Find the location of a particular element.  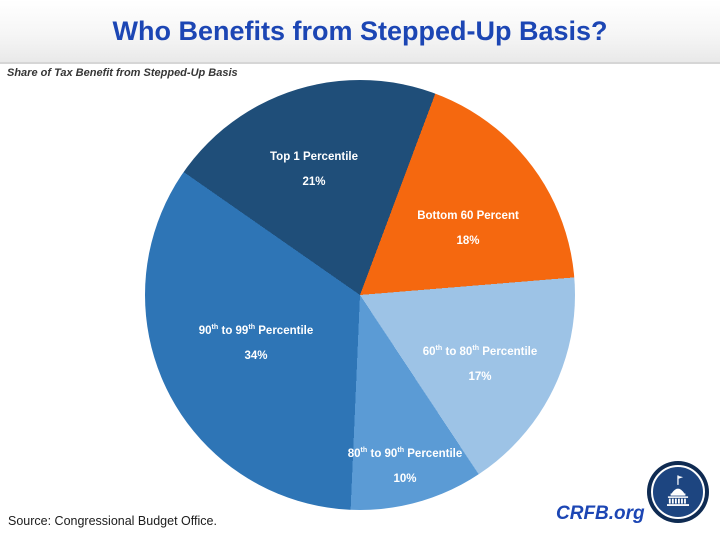

crfb-wordmark: CRFB.org is located at coordinates (600, 513).